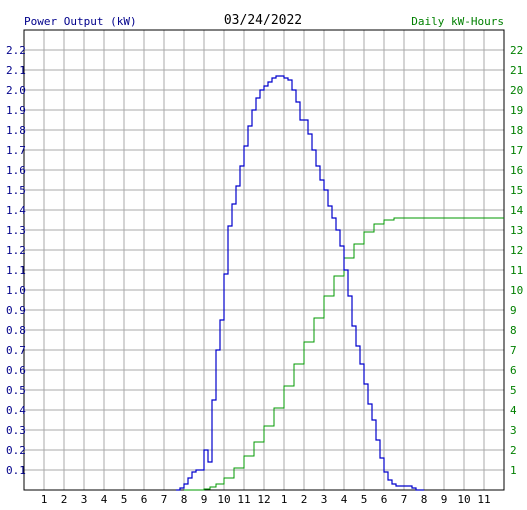 Image resolution: width=527 pixels, height=510 pixels. I want to click on right-tick-label: 17, so click(516, 150).